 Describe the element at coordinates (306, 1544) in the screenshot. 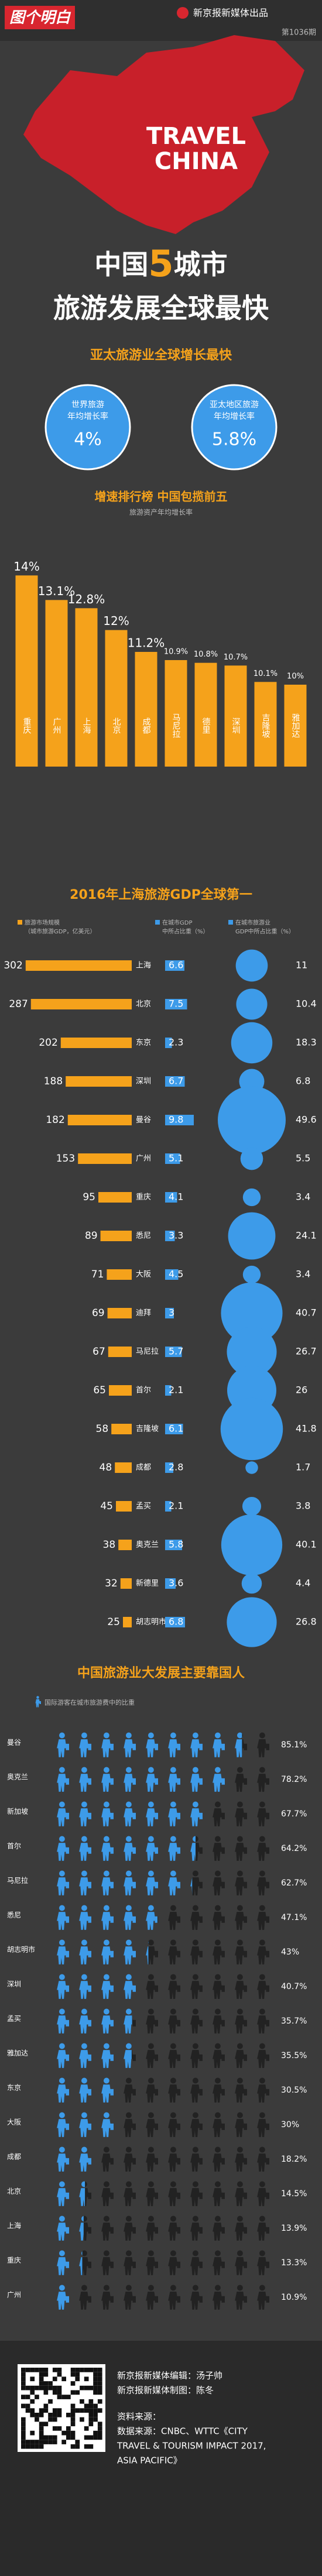

I see `share-value: 40.1` at that location.